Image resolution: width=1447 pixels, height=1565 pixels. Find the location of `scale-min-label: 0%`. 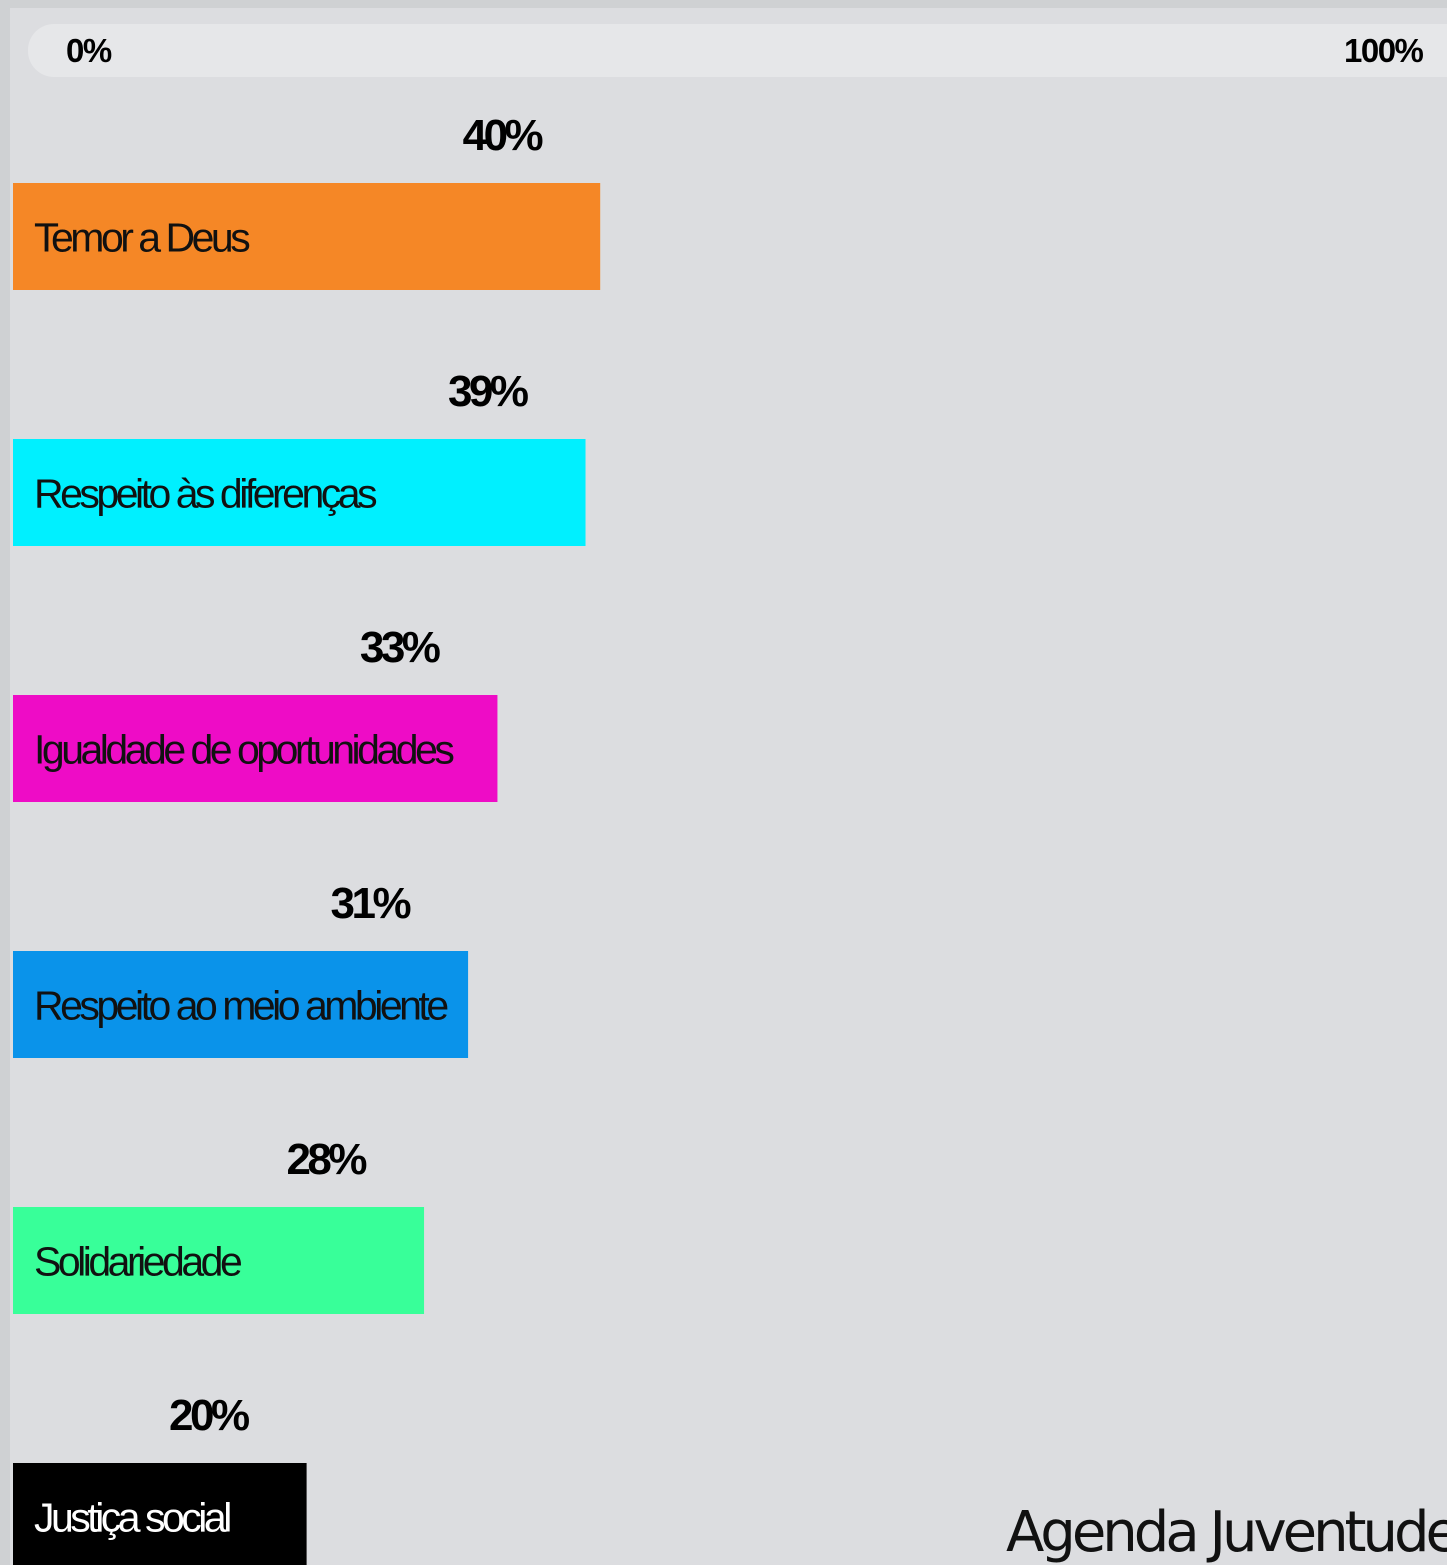

scale-min-label: 0% is located at coordinates (89, 50).